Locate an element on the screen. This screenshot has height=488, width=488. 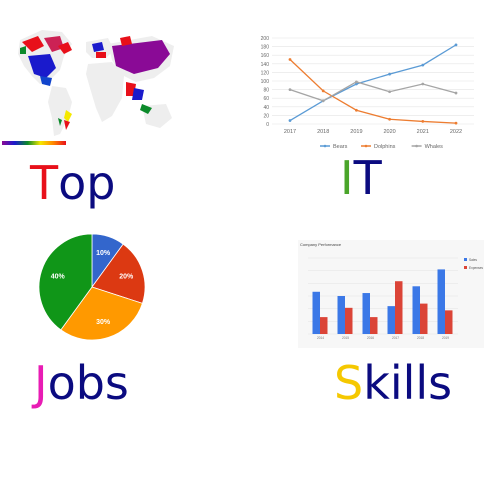
line-chart-y-tick-label: 20 is located at coordinates (266, 116).